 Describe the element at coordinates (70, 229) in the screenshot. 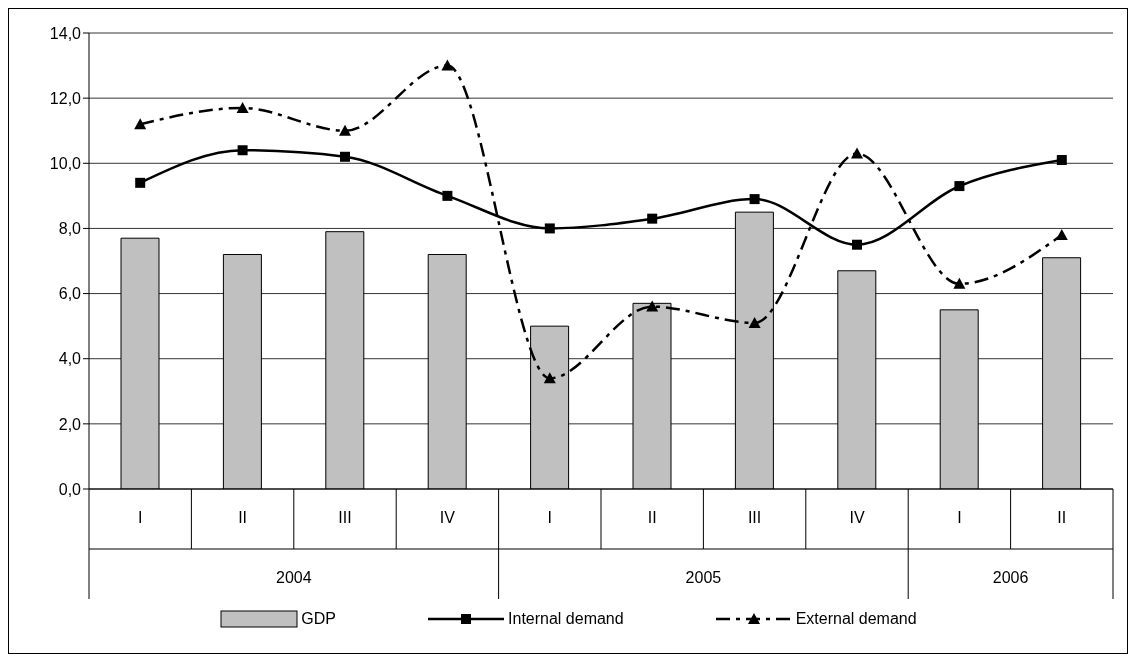

I see `y-tick-label: 8,0` at that location.